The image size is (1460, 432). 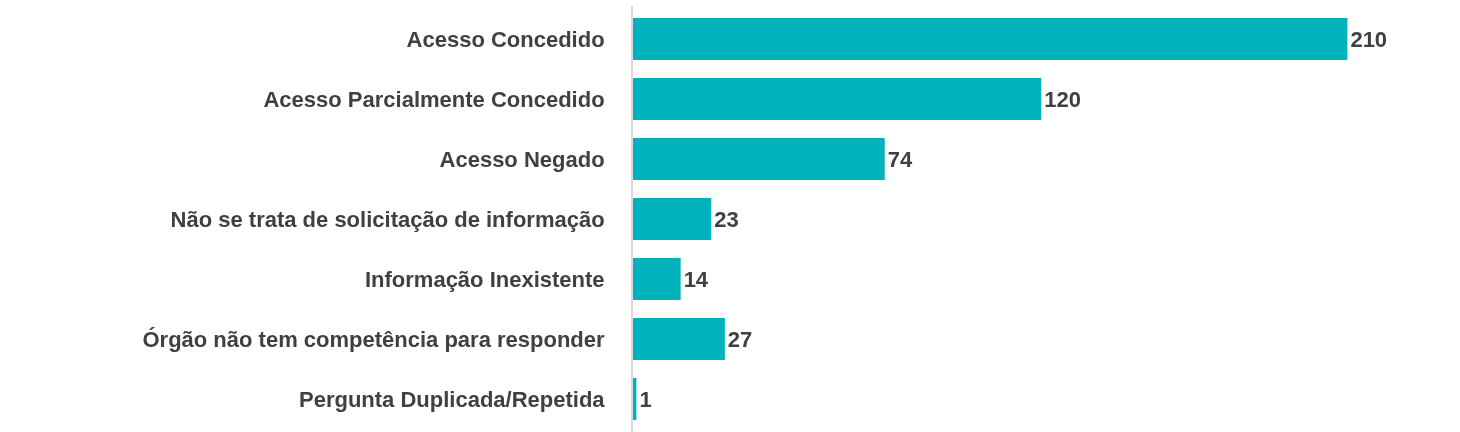 What do you see at coordinates (696, 279) in the screenshot?
I see `data-label: 14` at bounding box center [696, 279].